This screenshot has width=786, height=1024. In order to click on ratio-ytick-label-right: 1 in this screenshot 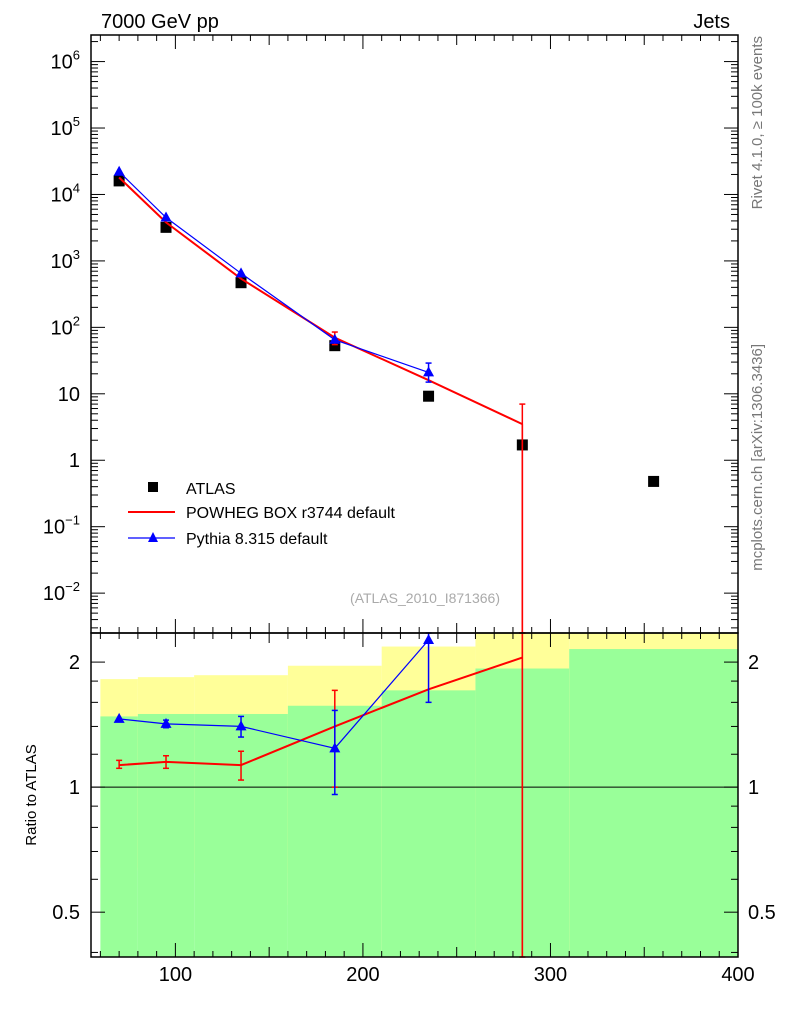, I will do `click(753, 788)`.